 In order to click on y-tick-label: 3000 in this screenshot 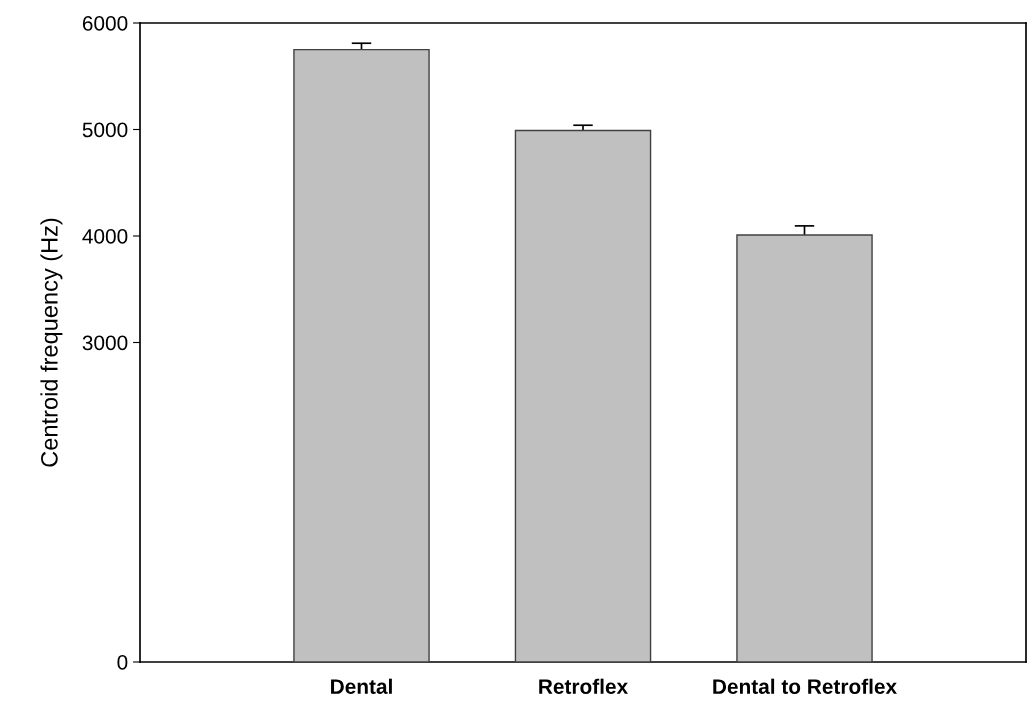, I will do `click(105, 343)`.